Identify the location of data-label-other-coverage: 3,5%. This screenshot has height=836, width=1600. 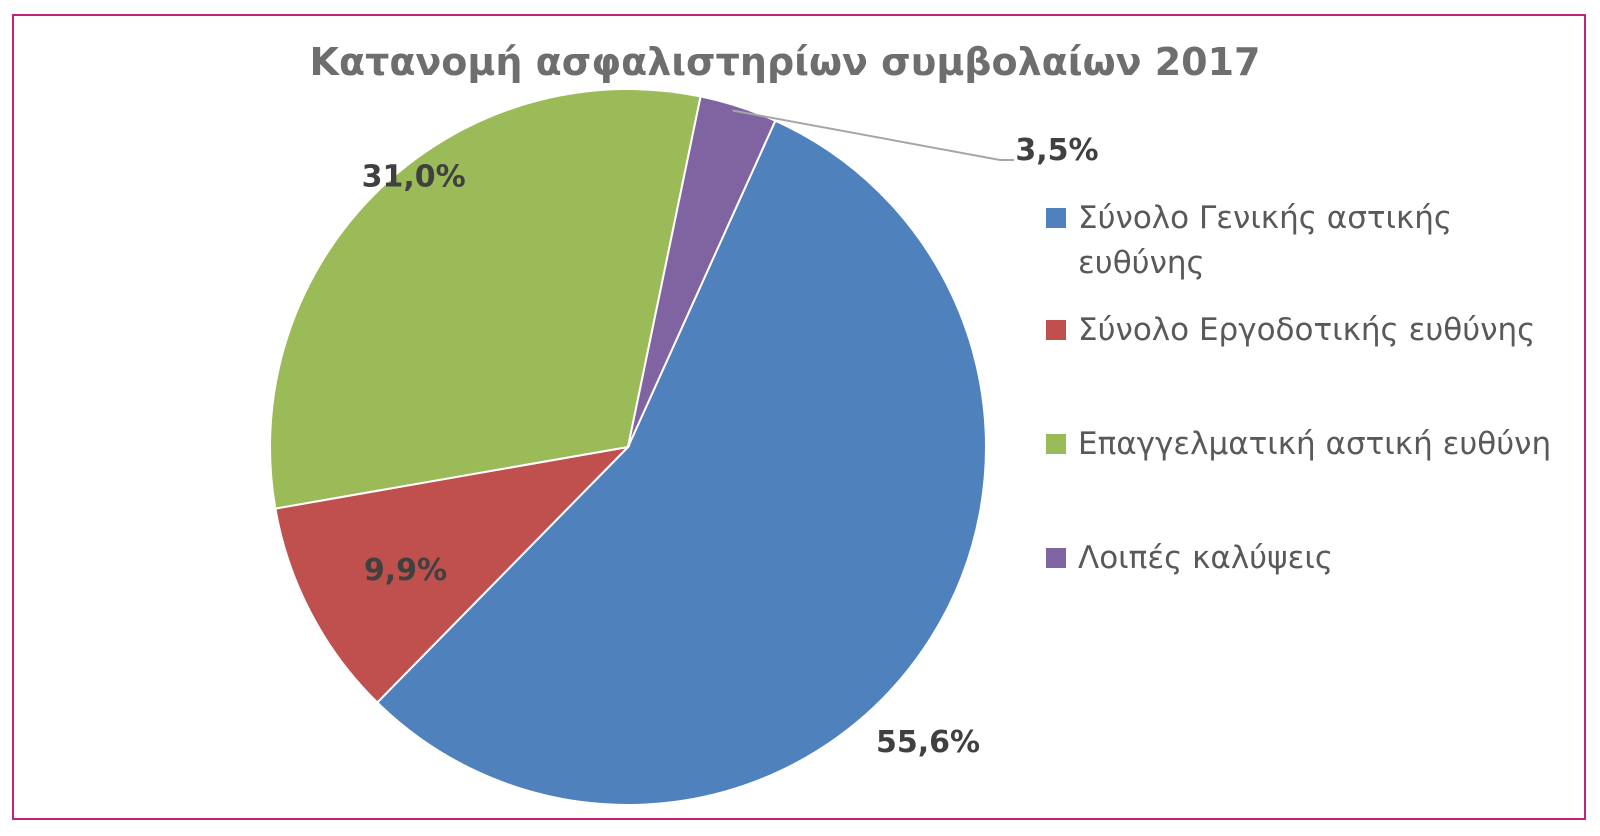
(1056, 150).